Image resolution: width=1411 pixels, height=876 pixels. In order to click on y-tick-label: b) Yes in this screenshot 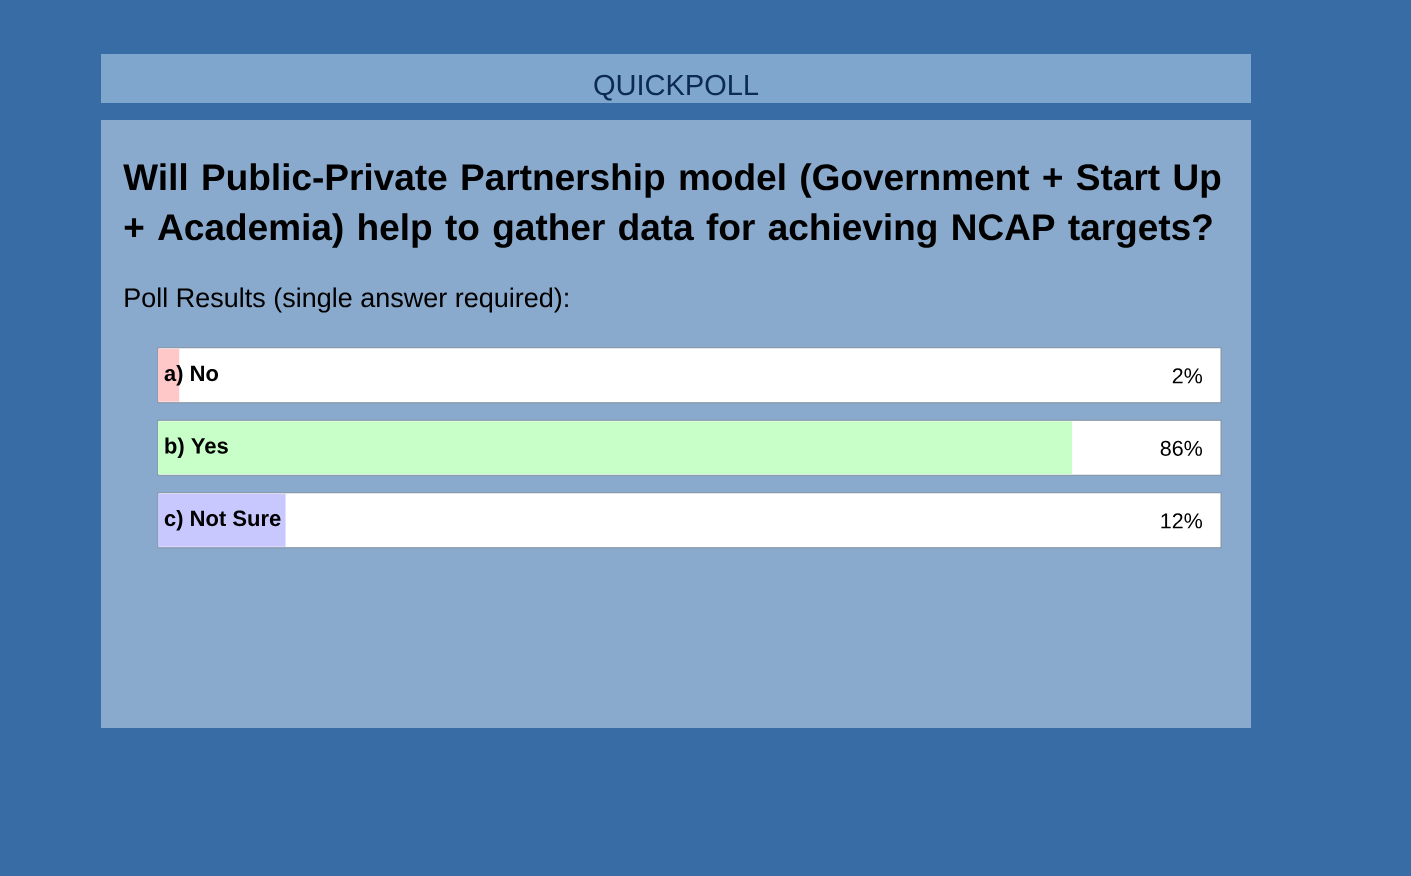, I will do `click(196, 447)`.